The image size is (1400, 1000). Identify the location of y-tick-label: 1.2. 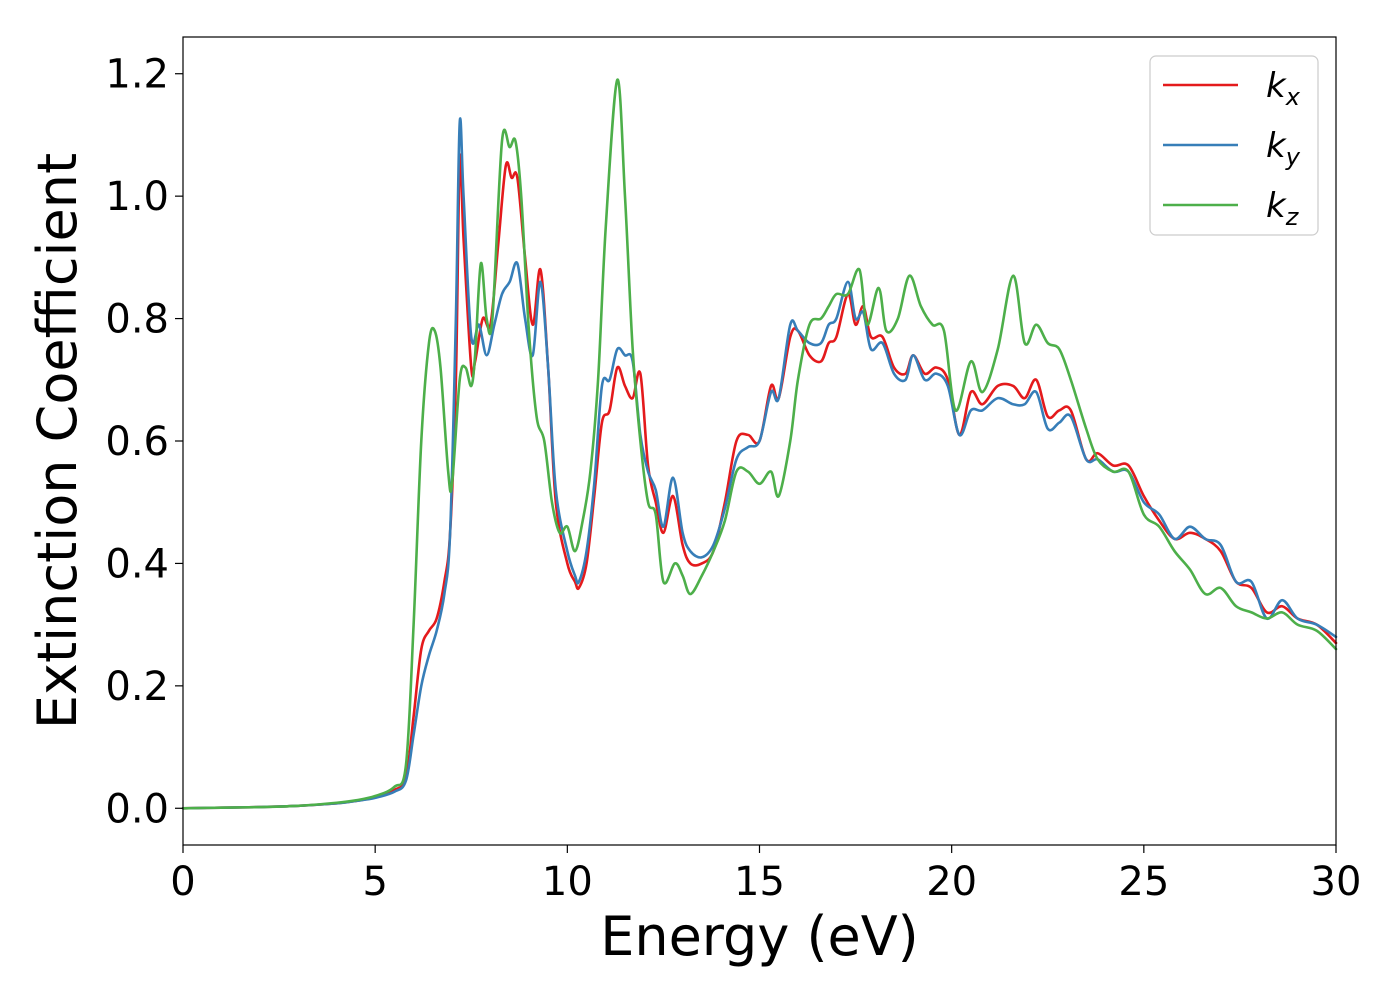
(137, 75).